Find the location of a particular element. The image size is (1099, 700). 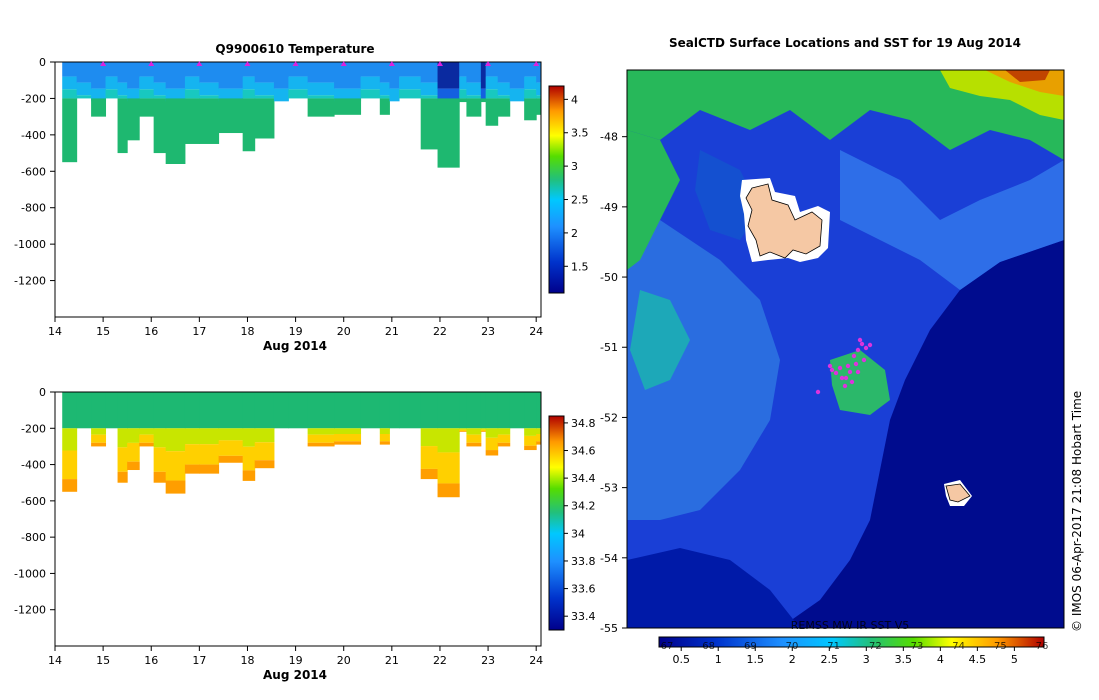

map-latitude-ticks: -48 -49 -50 -51 -52 -53 -54 -55 is located at coordinates (613, 383).